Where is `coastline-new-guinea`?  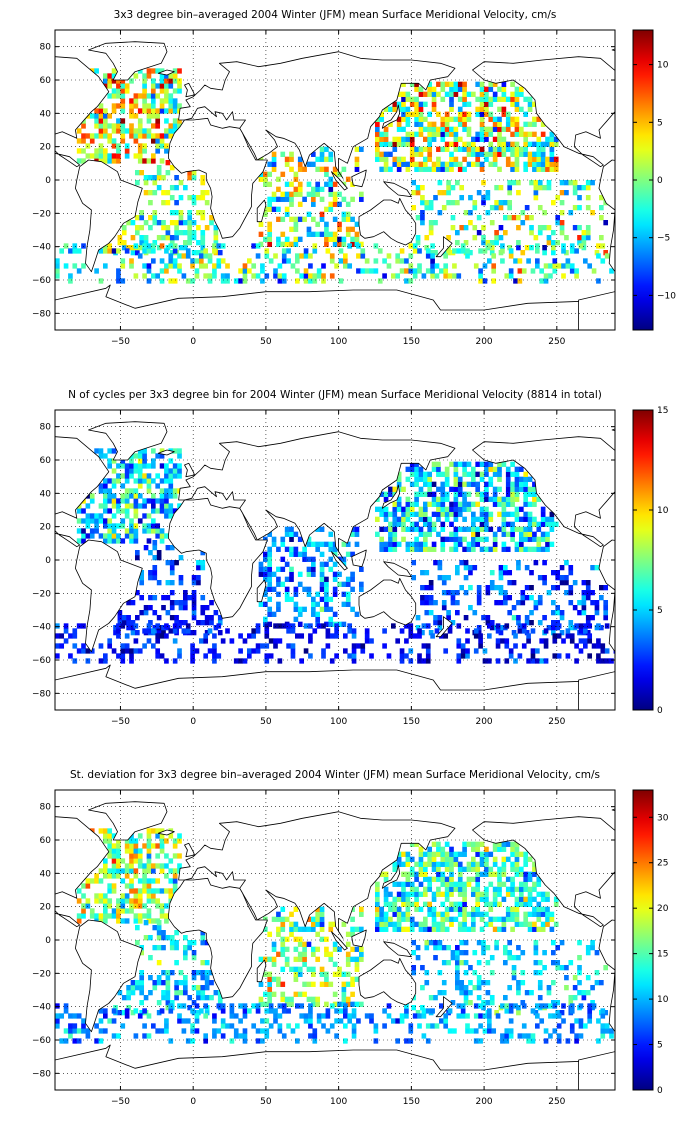 coastline-new-guinea is located at coordinates (397, 569).